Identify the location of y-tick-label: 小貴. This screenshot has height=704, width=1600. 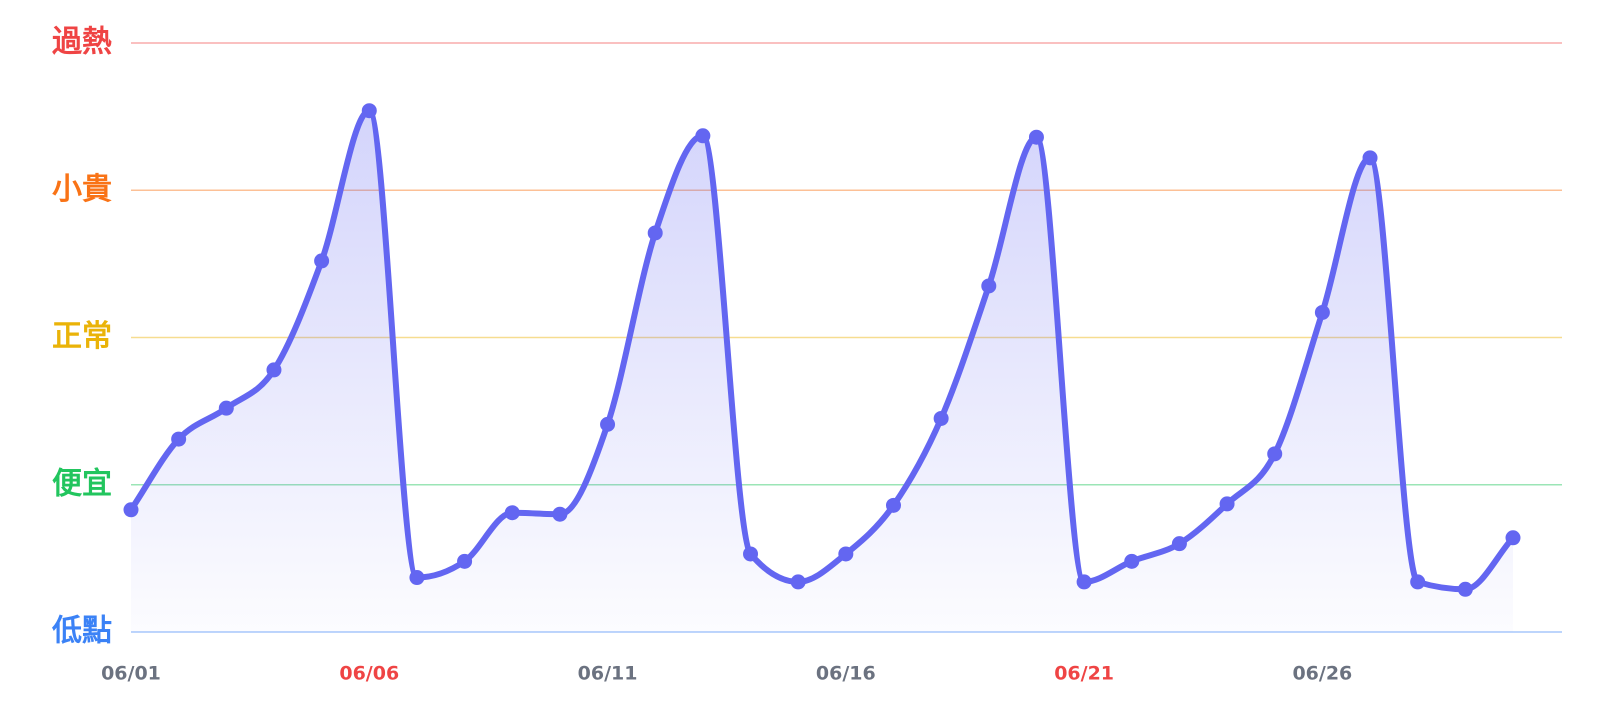
(82, 189).